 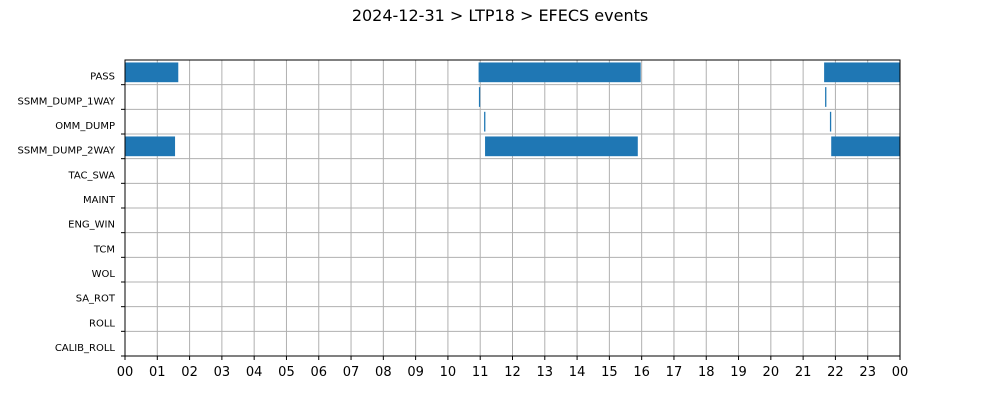 What do you see at coordinates (104, 274) in the screenshot?
I see `y-tick-label: WOL` at bounding box center [104, 274].